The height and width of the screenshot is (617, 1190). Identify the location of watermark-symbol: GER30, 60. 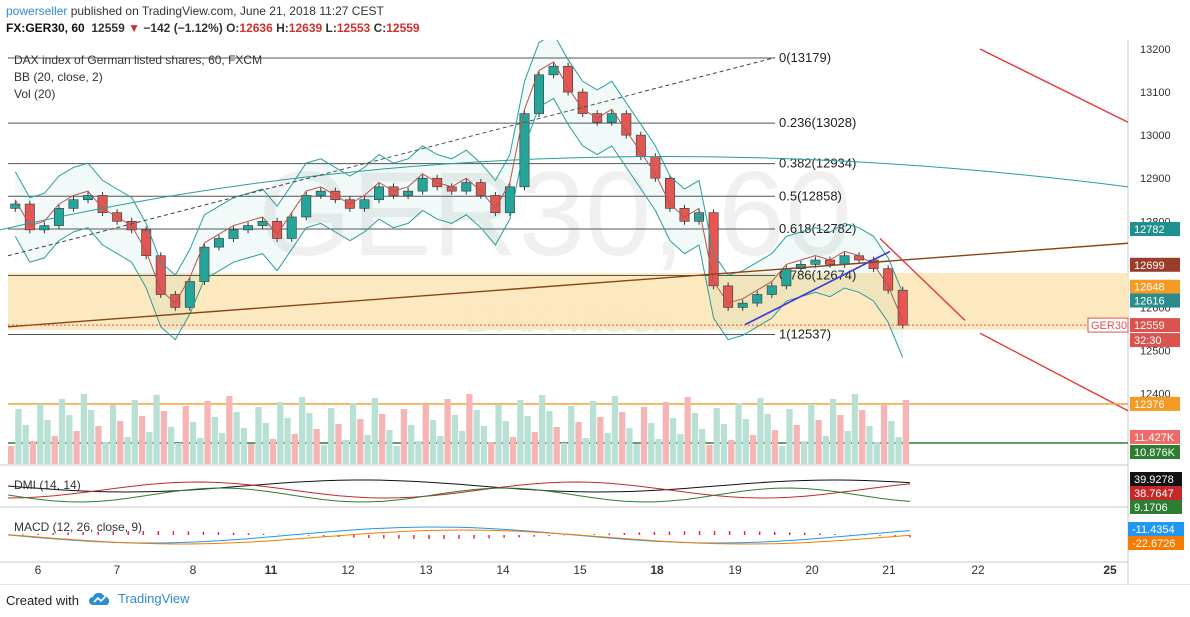
(555, 214).